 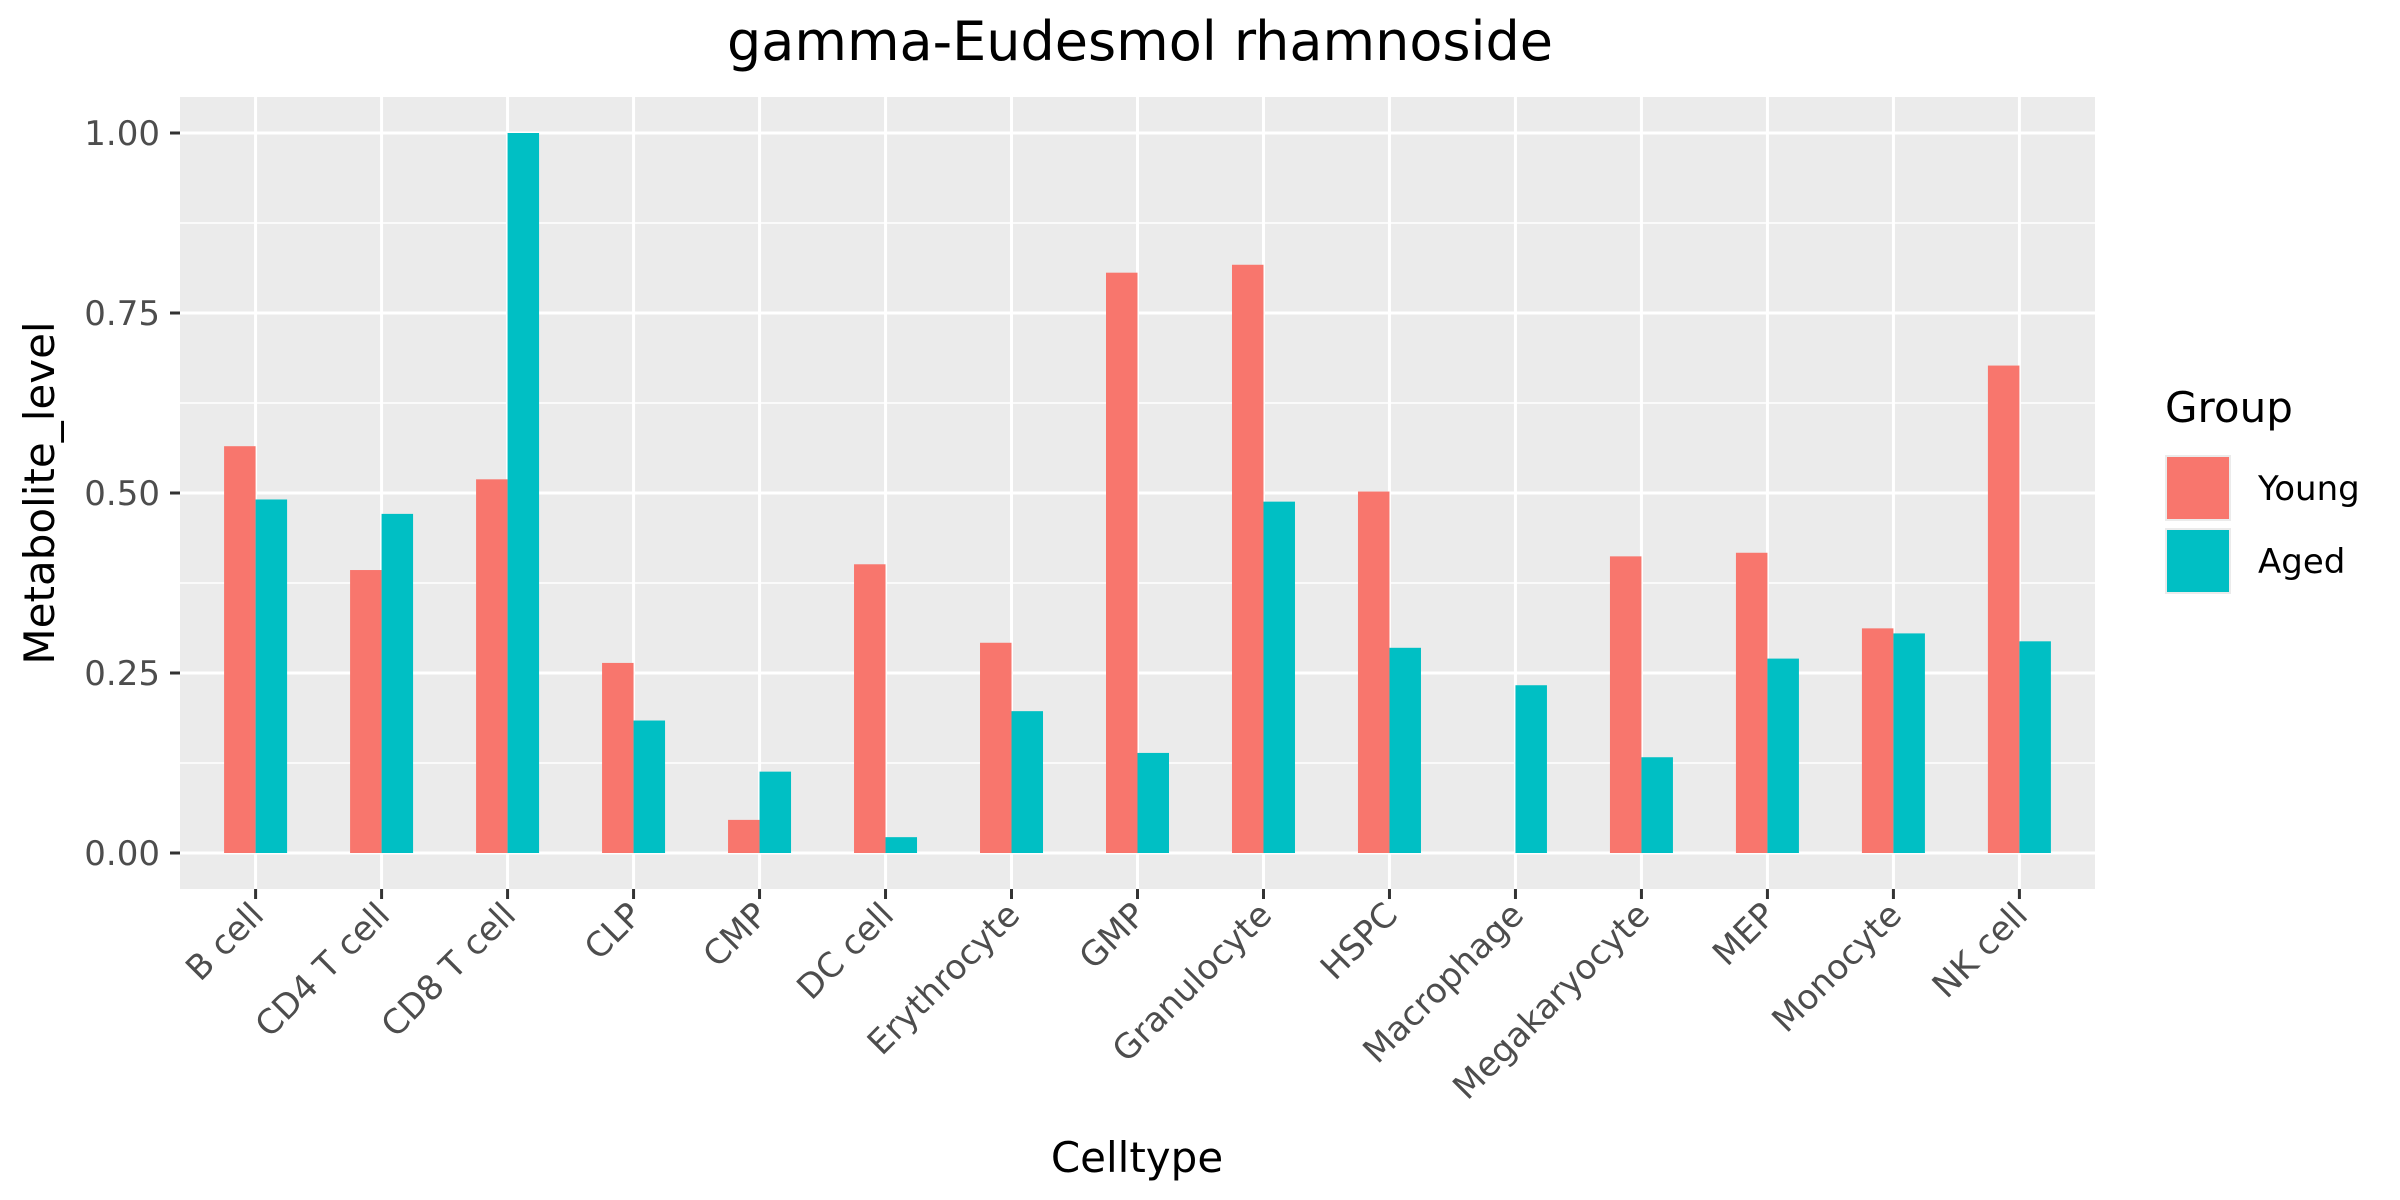 I want to click on x-tick-label: CD4 T cell, so click(x=323, y=970).